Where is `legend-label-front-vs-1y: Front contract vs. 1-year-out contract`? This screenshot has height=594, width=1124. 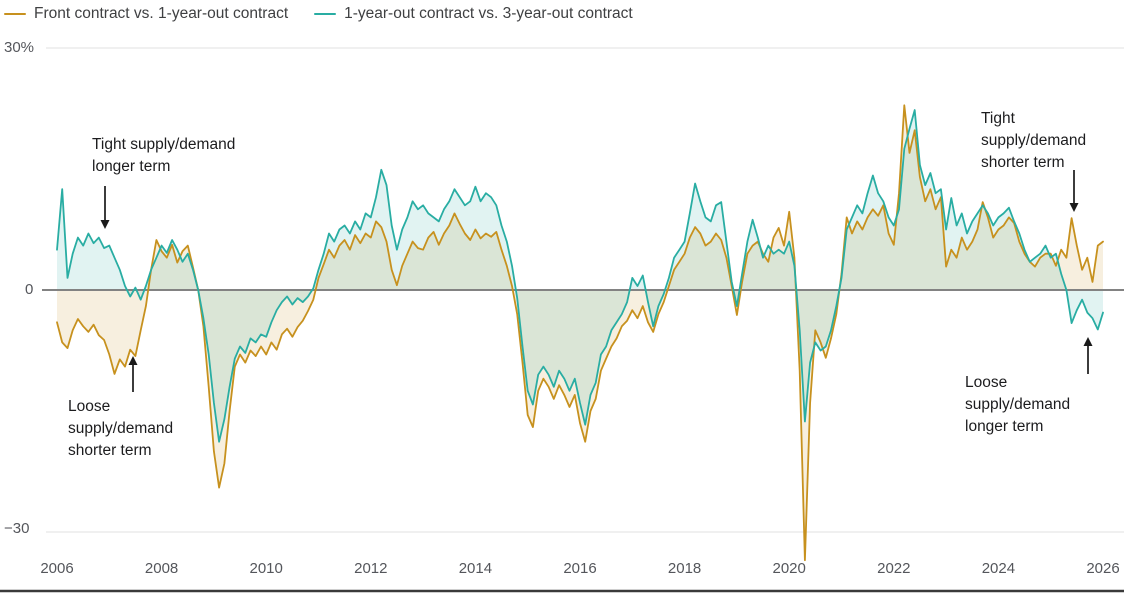
legend-label-front-vs-1y: Front contract vs. 1-year-out contract is located at coordinates (161, 13).